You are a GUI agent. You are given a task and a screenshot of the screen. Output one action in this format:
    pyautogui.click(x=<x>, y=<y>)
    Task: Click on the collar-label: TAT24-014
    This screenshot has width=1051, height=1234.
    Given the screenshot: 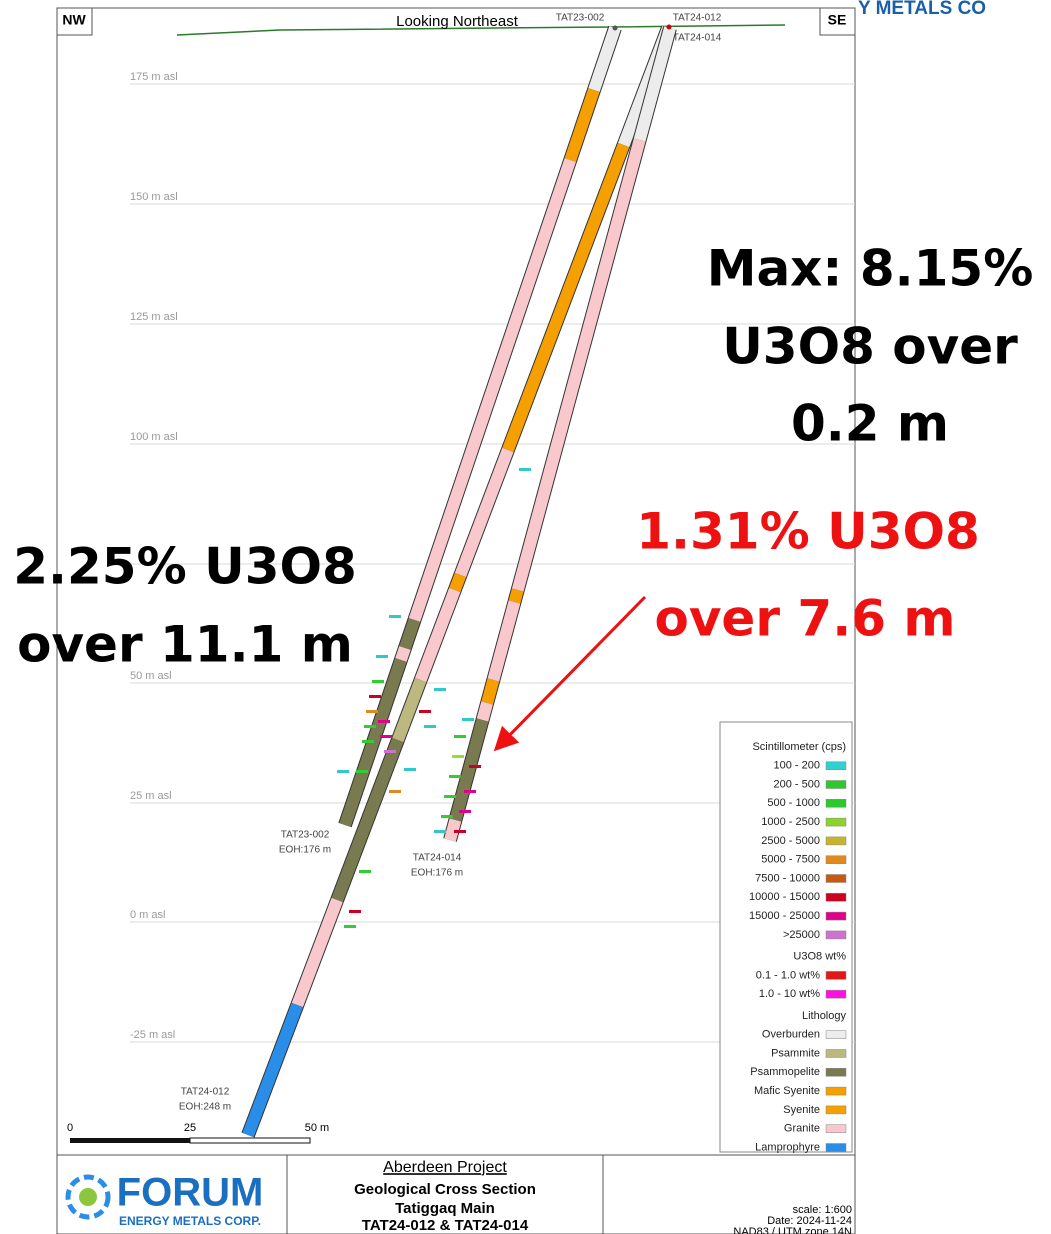 What is the action you would take?
    pyautogui.click(x=697, y=38)
    